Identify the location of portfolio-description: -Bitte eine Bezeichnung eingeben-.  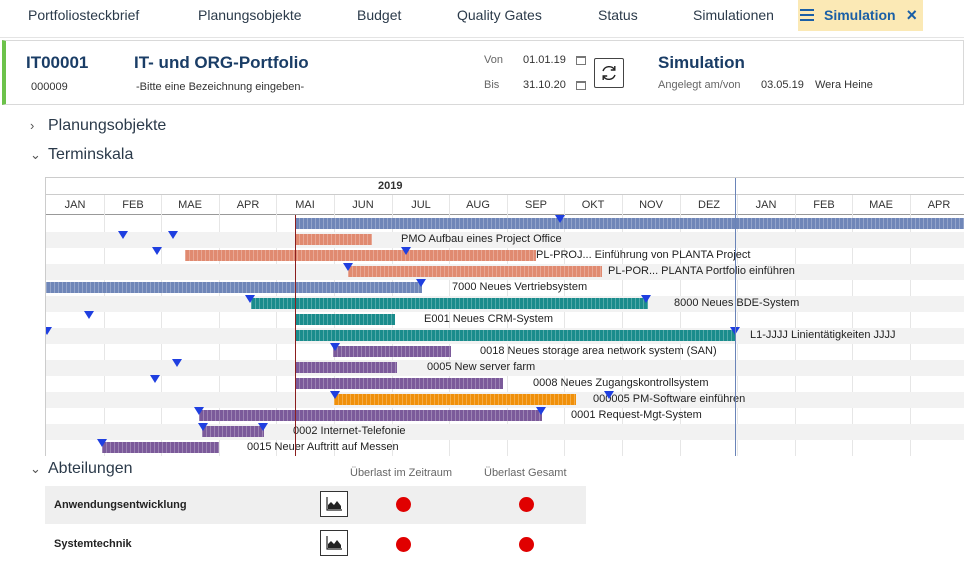
(220, 87).